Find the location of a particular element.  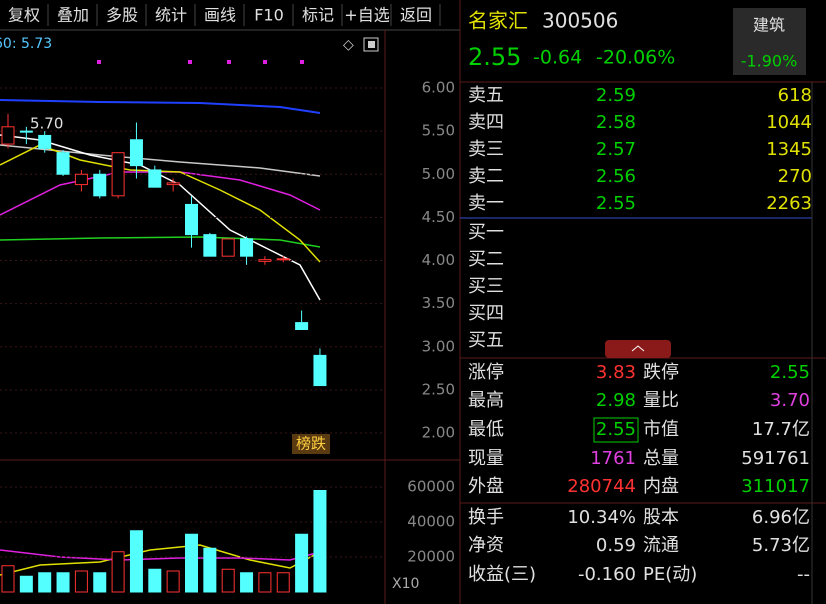

bid-label: 买一 is located at coordinates (486, 232).